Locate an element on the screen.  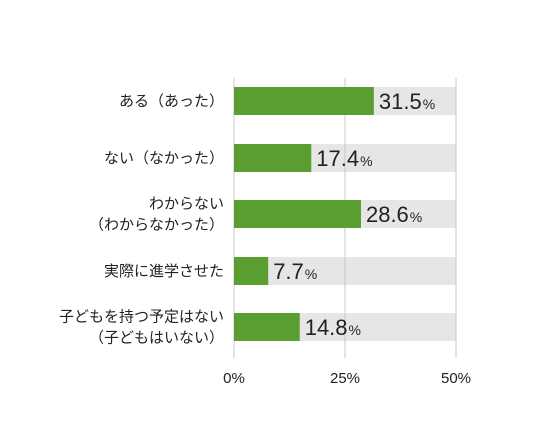
x-tick-label: 0% is located at coordinates (234, 378).